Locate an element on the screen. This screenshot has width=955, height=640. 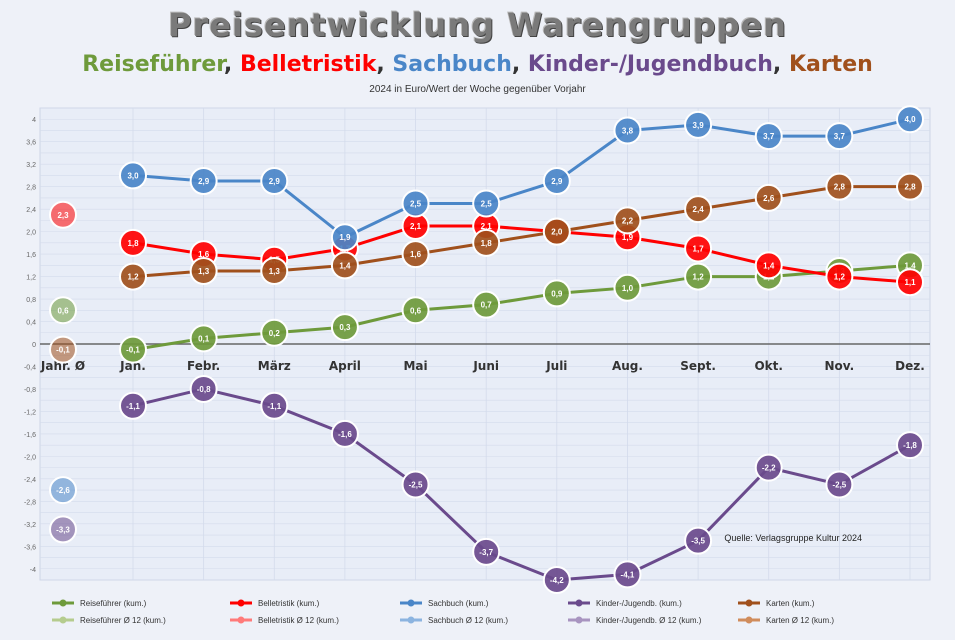
data-label: -0,1 is located at coordinates (133, 350).